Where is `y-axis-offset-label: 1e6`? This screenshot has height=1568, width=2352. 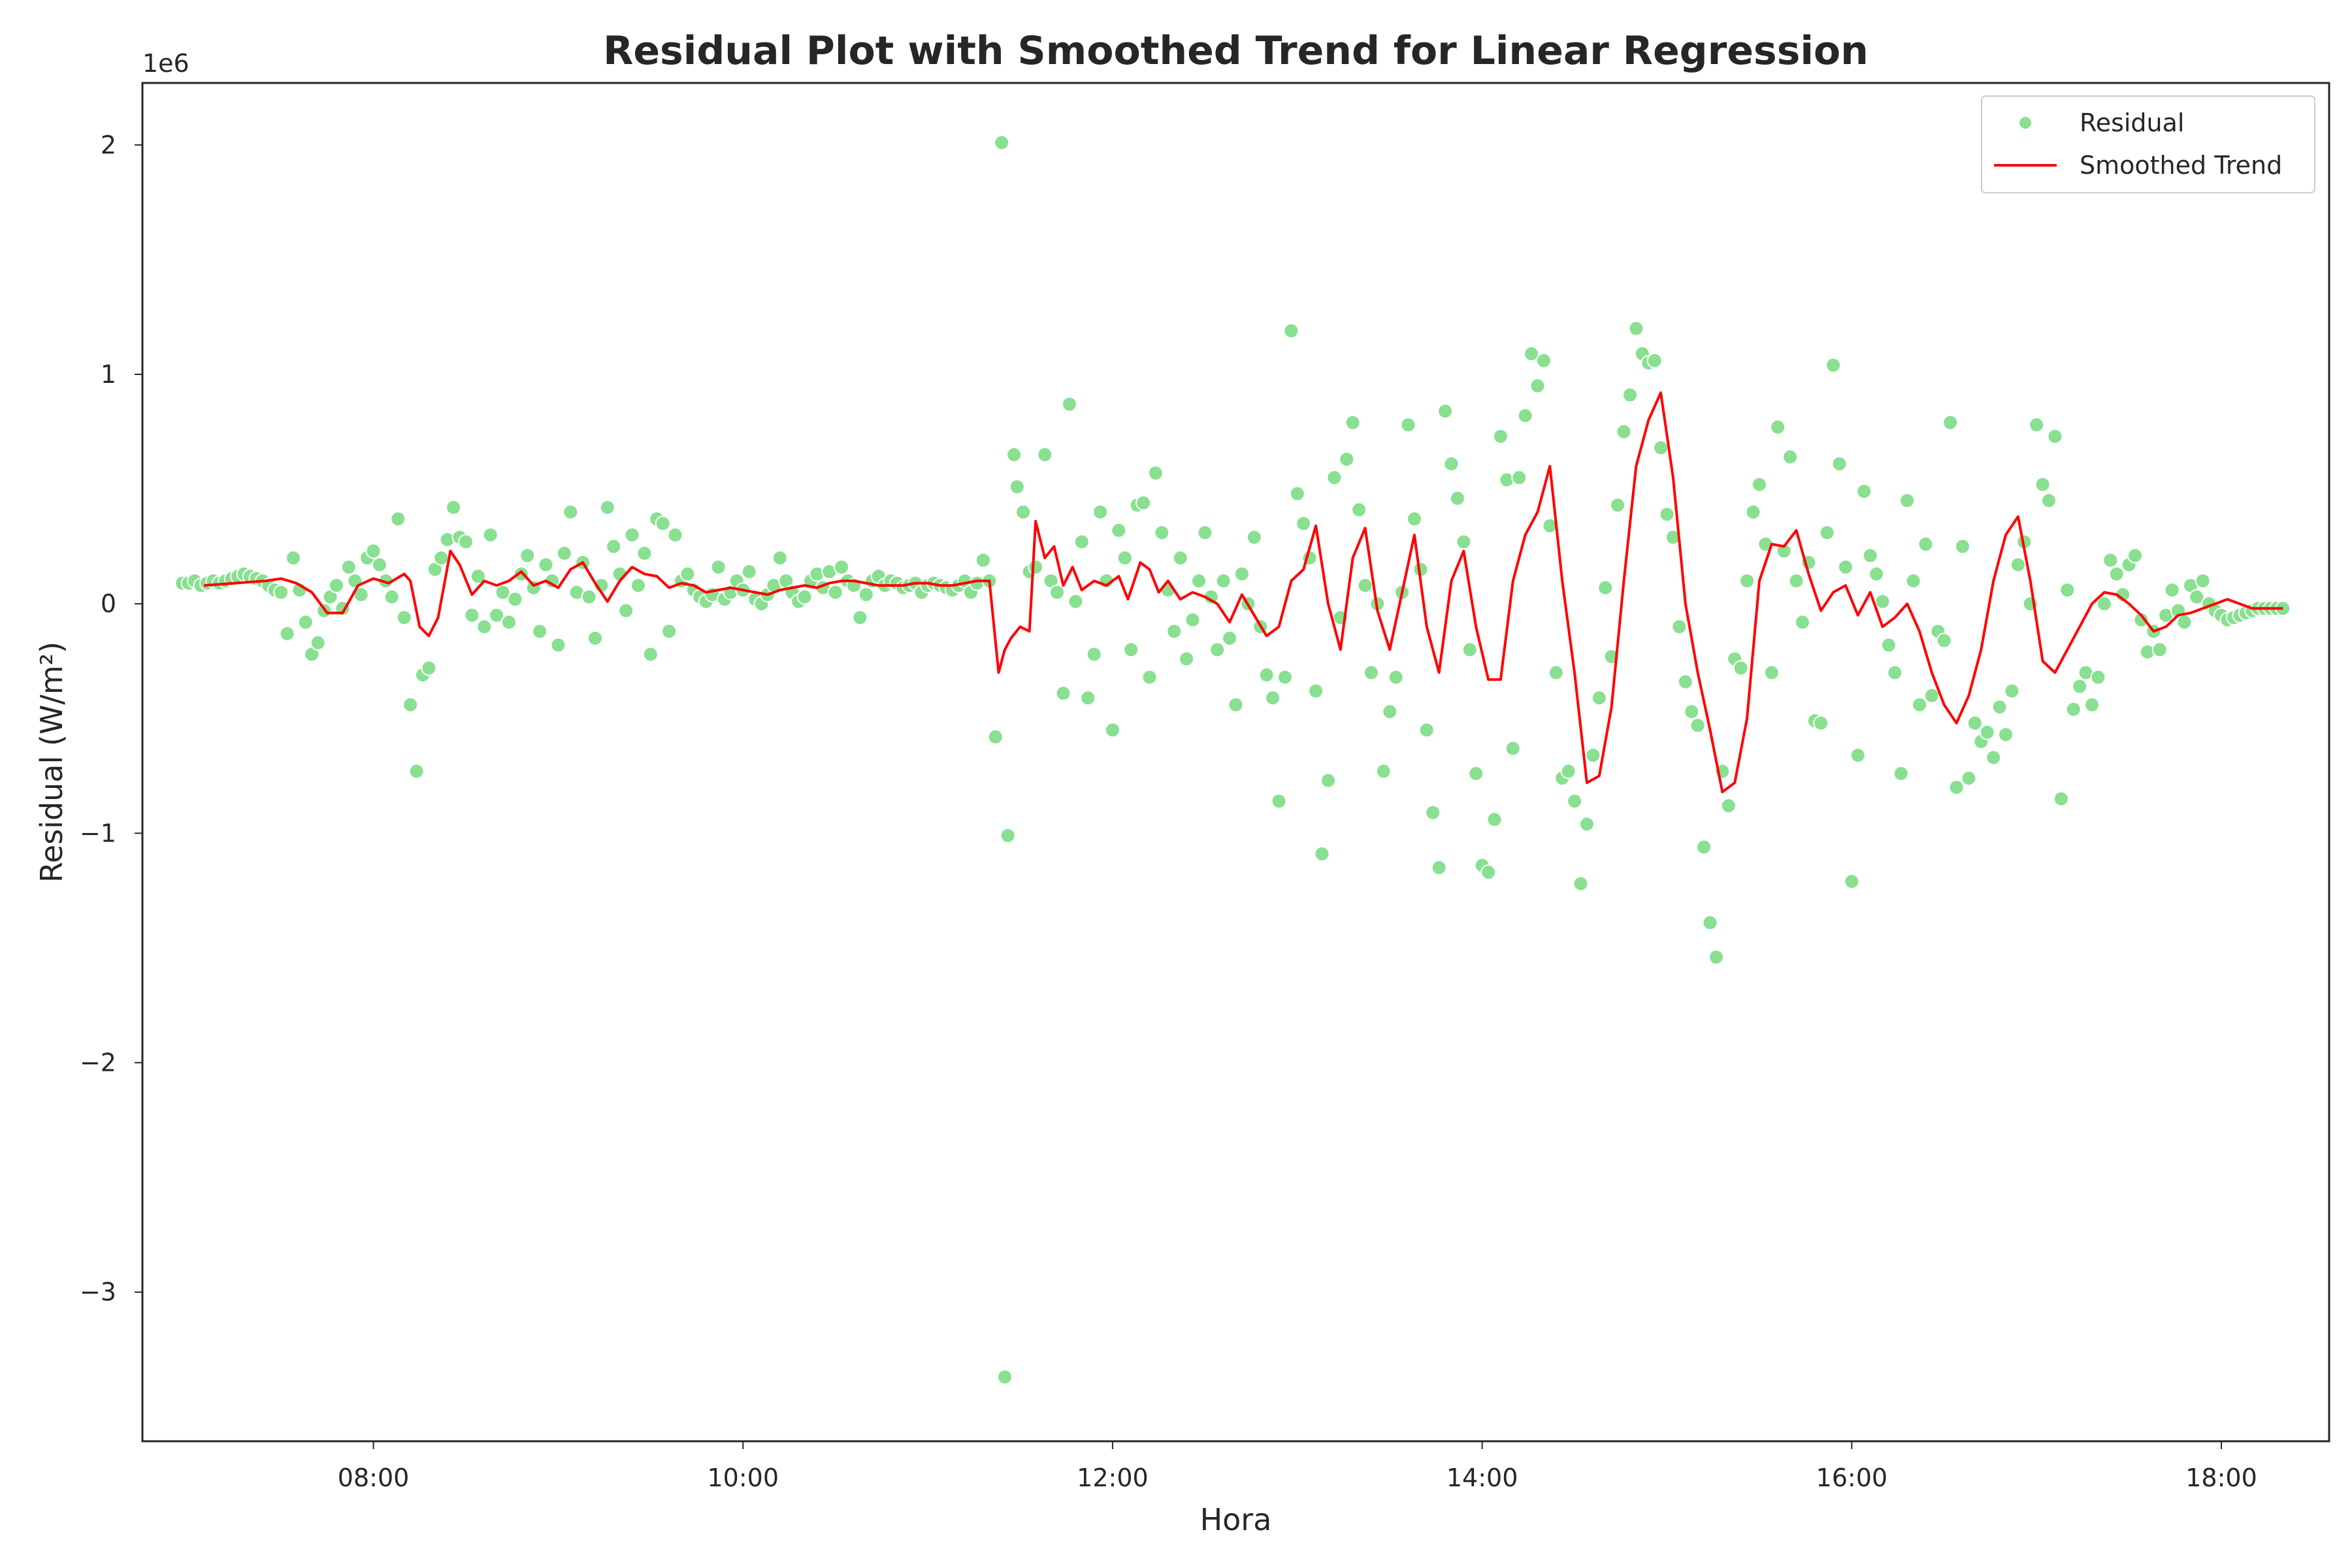 y-axis-offset-label: 1e6 is located at coordinates (165, 63).